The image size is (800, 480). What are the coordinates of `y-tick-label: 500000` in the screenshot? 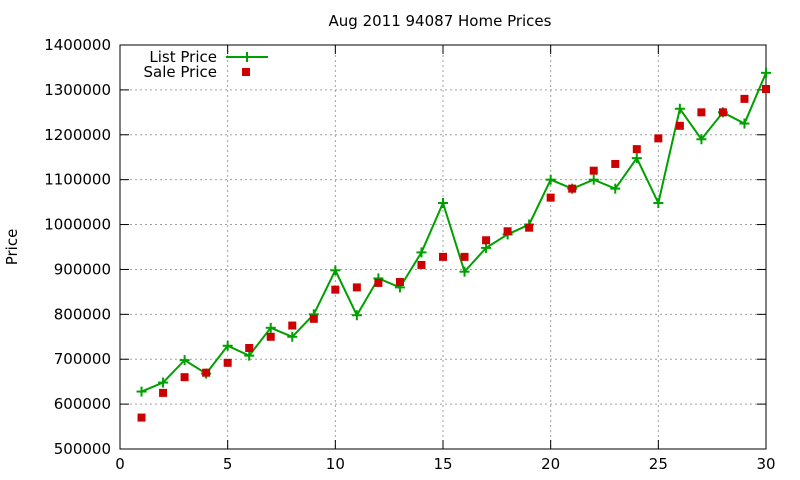 It's located at (82, 449).